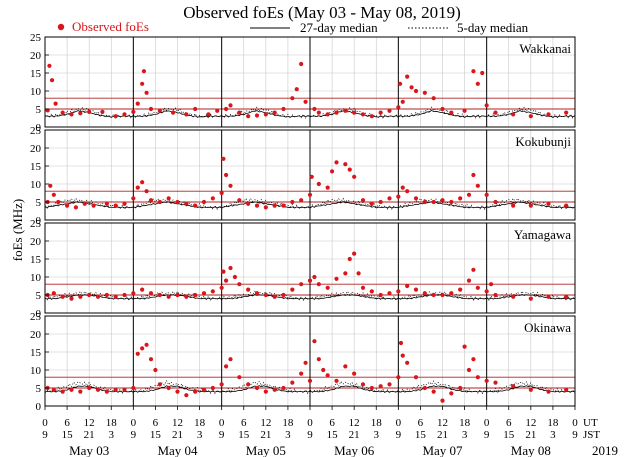 The width and height of the screenshot is (640, 457). I want to click on y-tick-label: 0, so click(39, 221).